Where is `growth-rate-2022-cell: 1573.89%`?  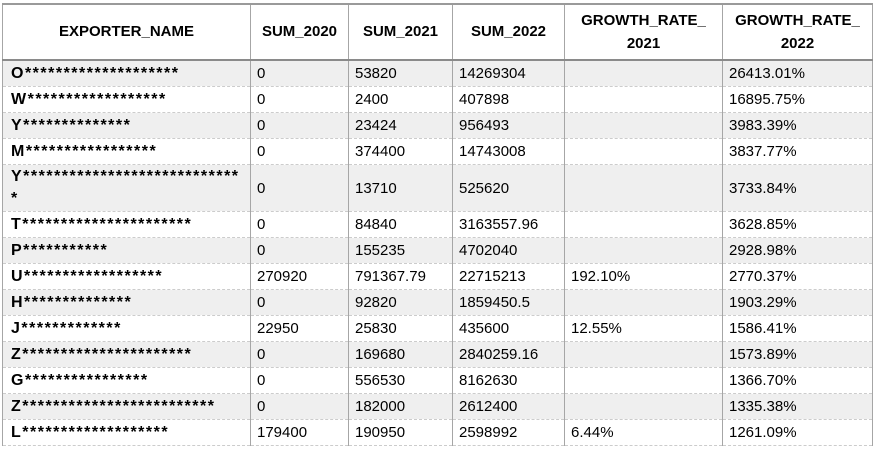
growth-rate-2022-cell: 1573.89% is located at coordinates (797, 354).